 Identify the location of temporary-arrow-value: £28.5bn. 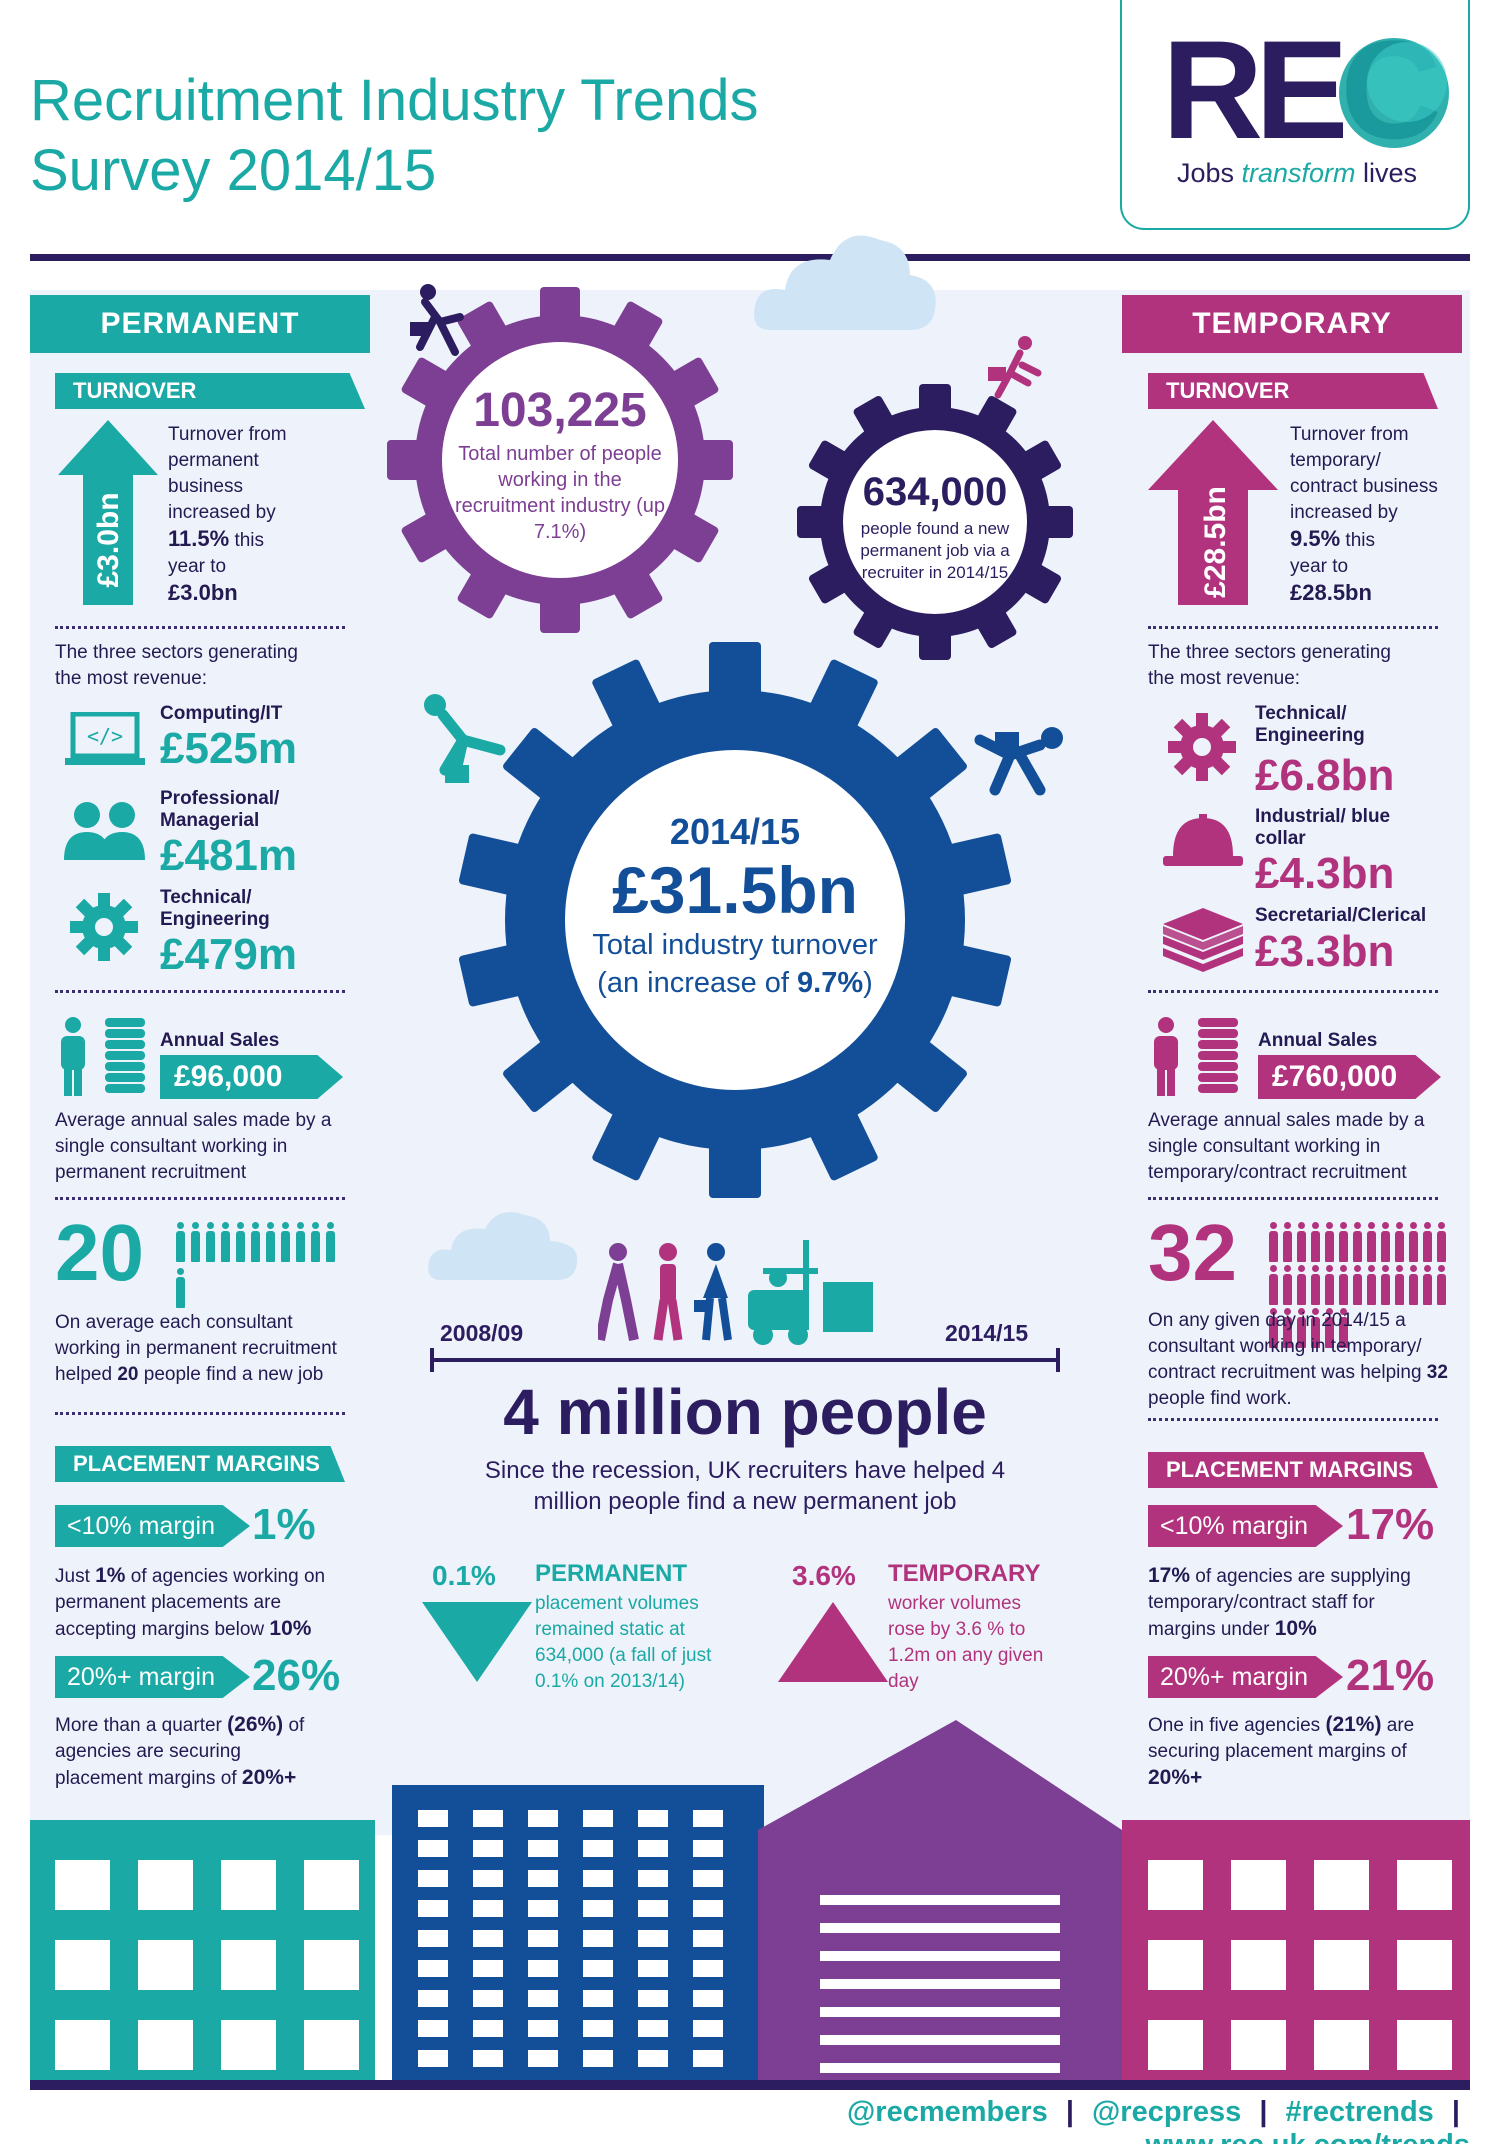
(1215, 542).